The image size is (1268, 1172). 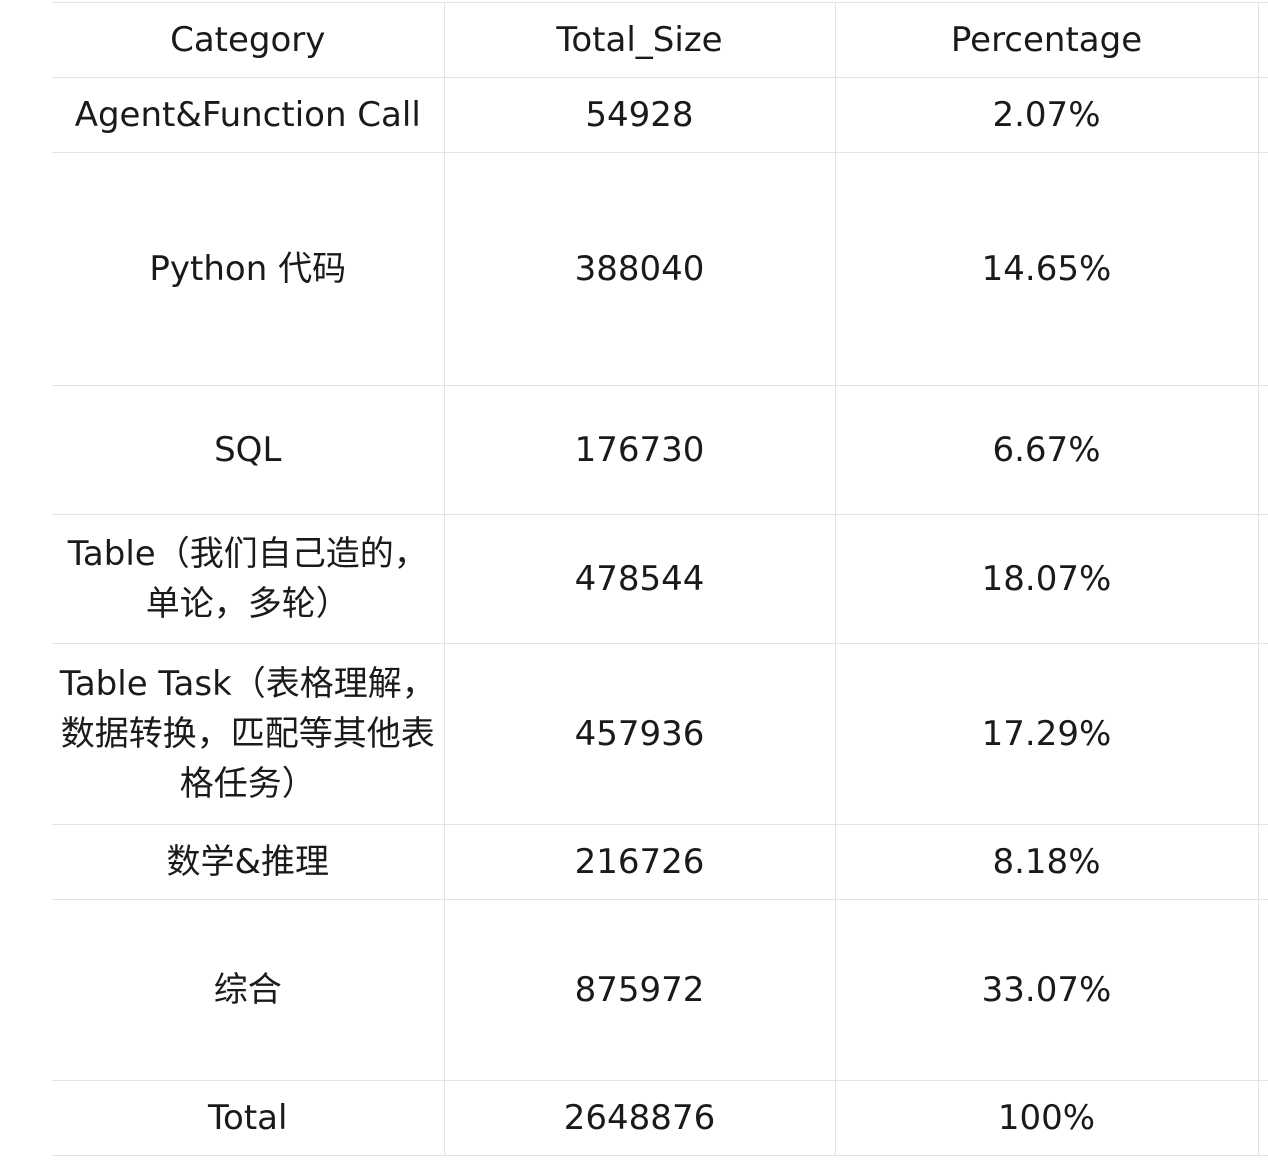 I want to click on cell-percentage: 33.07%, so click(x=1046, y=990).